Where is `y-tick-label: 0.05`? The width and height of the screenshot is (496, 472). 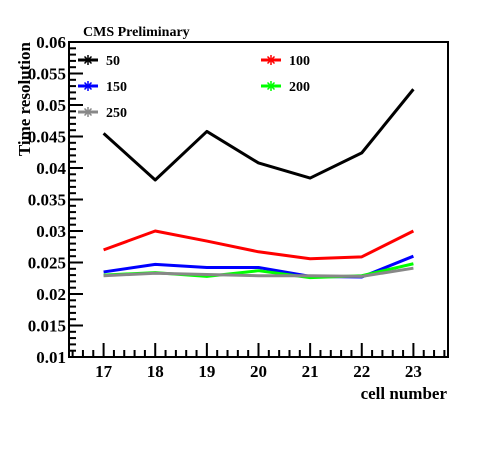
y-tick-label: 0.05 is located at coordinates (51, 105).